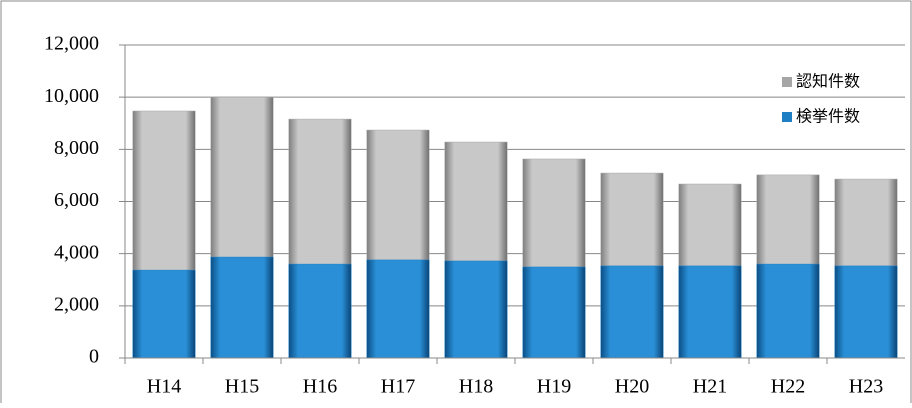  Describe the element at coordinates (632, 387) in the screenshot. I see `x-tick-label: H20` at that location.